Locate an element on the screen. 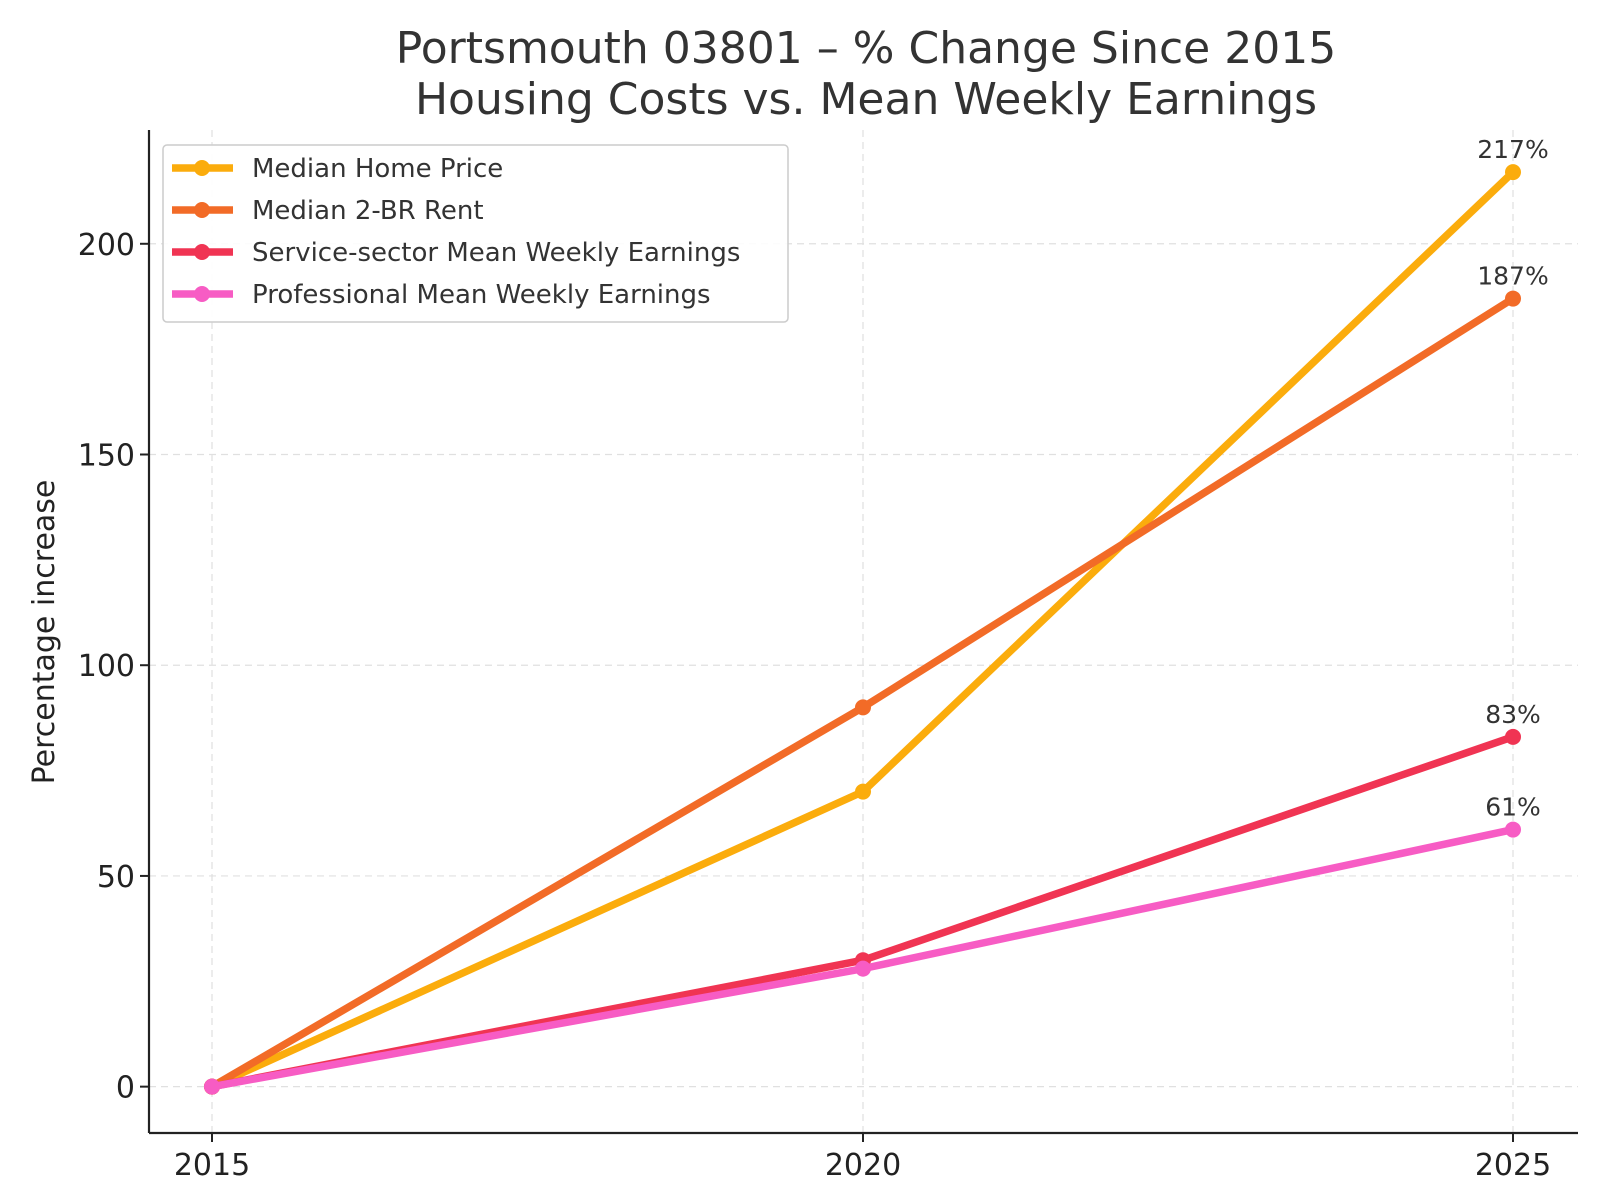 This screenshot has width=1600, height=1200. legend-box is located at coordinates (475, 233).